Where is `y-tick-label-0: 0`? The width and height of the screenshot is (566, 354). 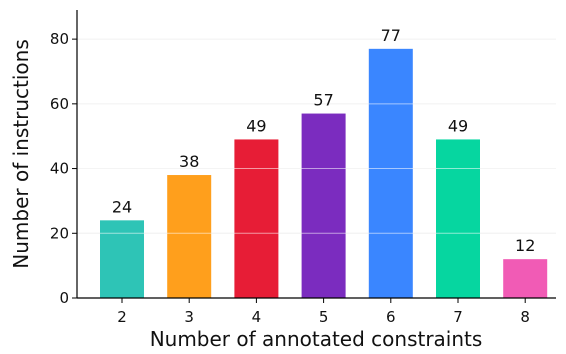
y-tick-label-0: 0 is located at coordinates (64, 298).